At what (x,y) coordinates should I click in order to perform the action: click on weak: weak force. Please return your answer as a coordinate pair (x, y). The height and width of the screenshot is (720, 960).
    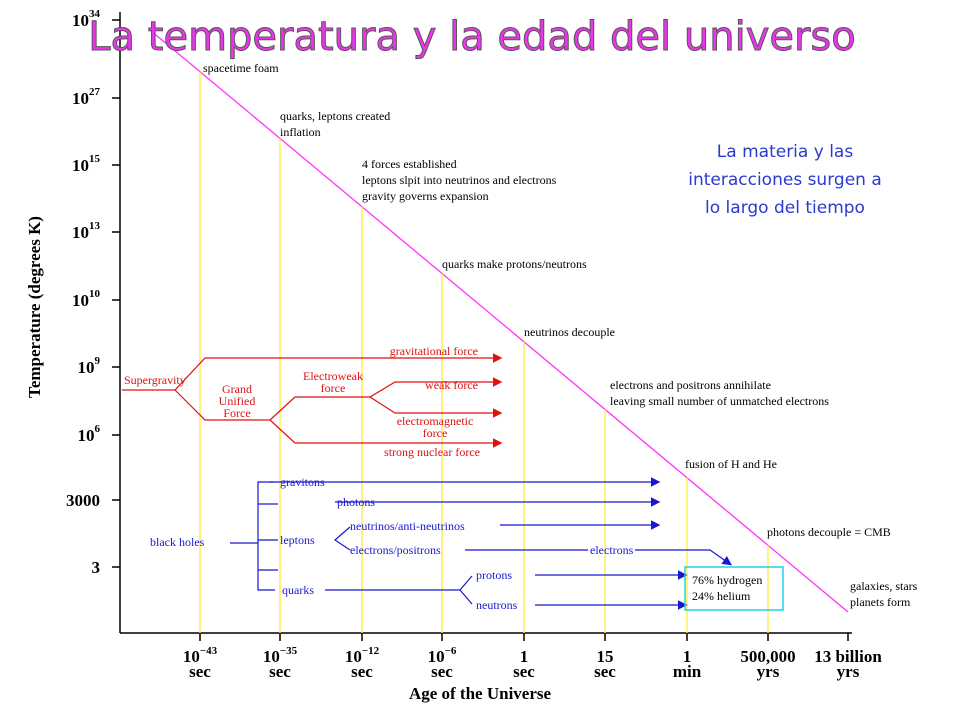
    Looking at the image, I should click on (451, 385).